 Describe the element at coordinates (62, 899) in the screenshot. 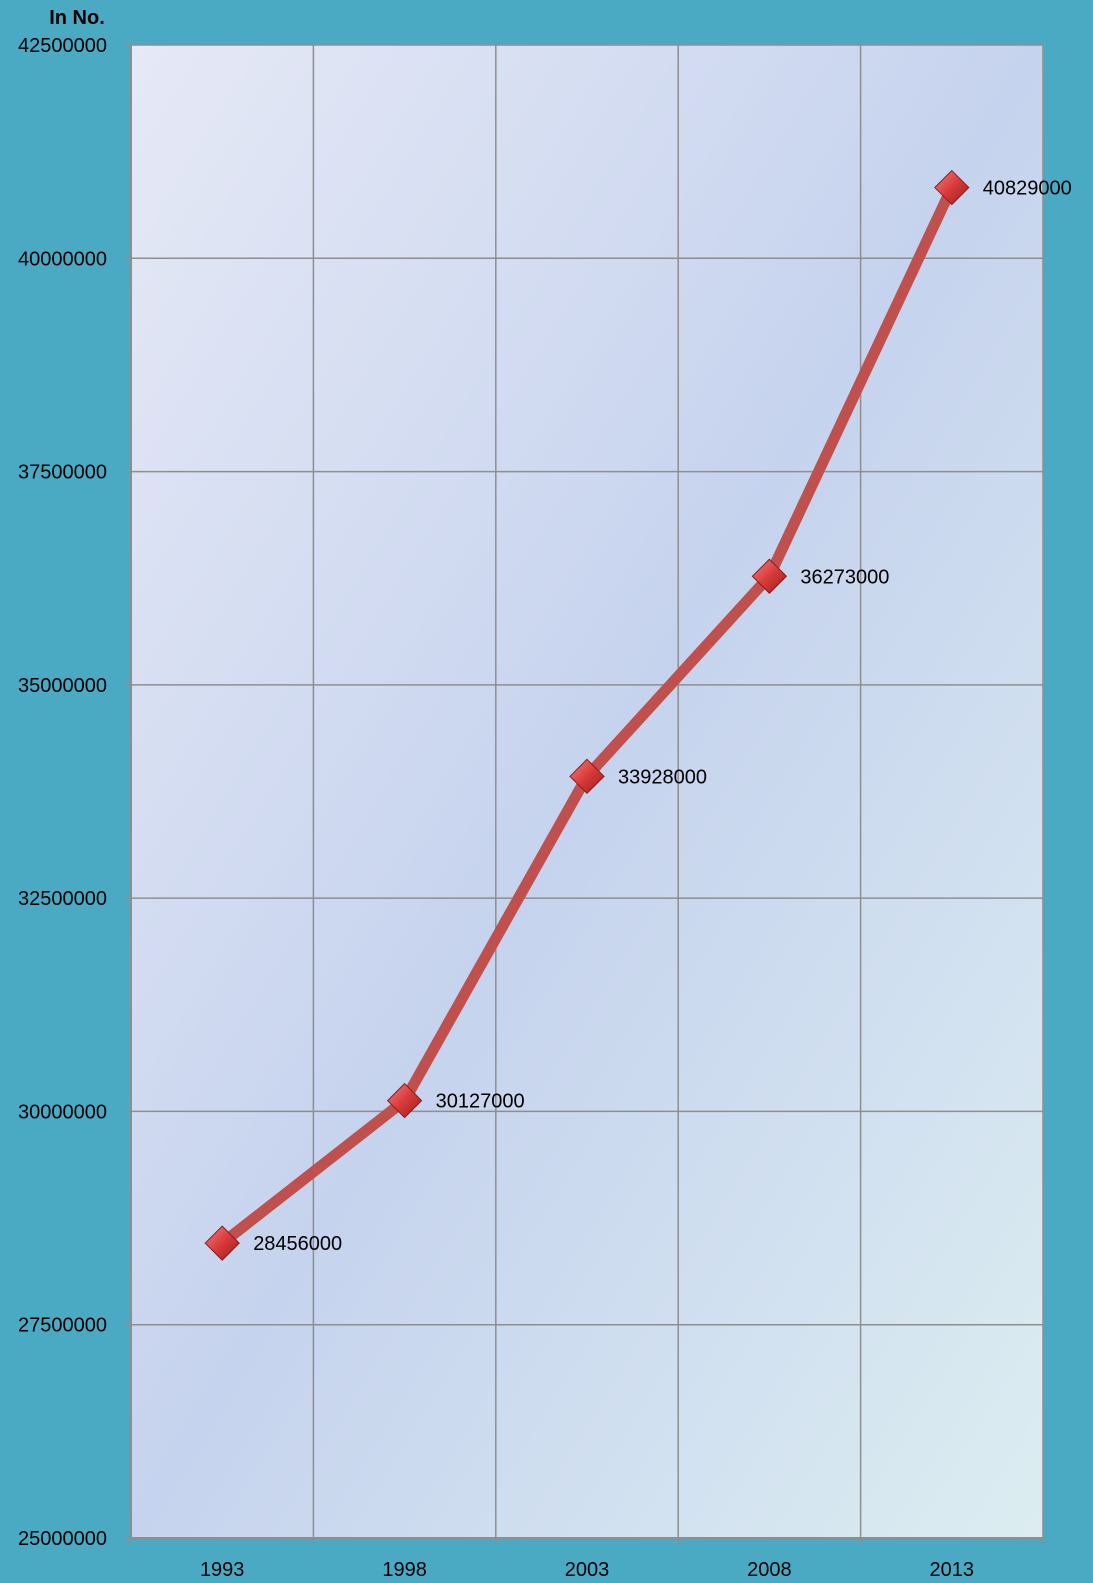

I see `y-tick-label: 32500000` at that location.